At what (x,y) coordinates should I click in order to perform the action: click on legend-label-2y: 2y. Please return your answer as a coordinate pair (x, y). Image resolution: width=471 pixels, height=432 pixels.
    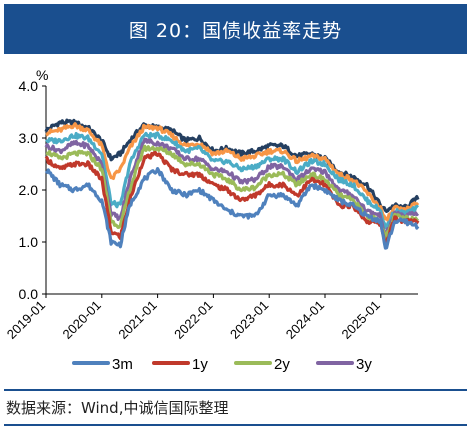
    Looking at the image, I should click on (282, 364).